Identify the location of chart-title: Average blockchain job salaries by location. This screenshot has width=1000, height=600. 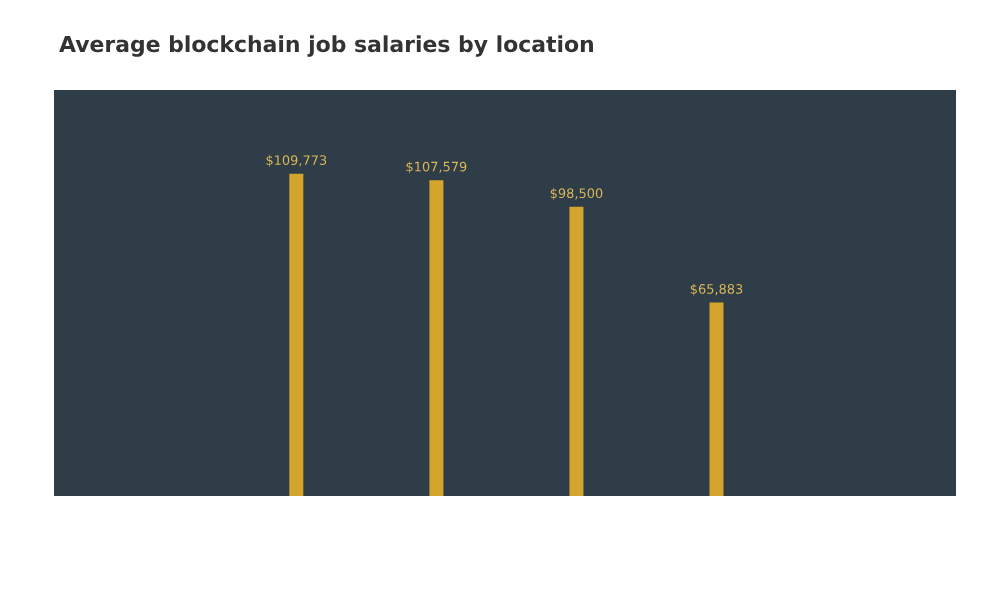
(326, 46).